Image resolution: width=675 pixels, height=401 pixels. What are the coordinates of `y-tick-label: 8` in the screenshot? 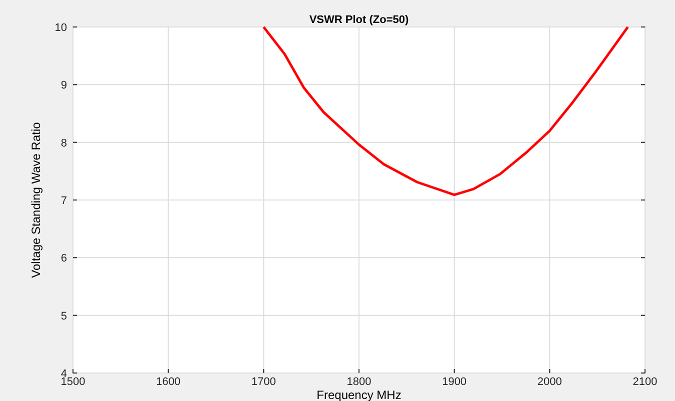 It's located at (63, 143).